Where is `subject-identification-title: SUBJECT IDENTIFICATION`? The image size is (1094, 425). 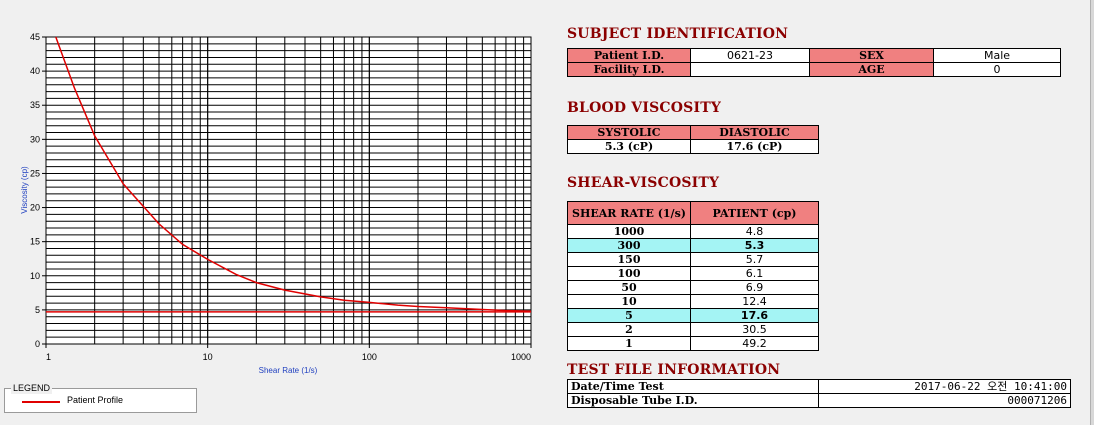
subject-identification-title: SUBJECT IDENTIFICATION is located at coordinates (678, 34).